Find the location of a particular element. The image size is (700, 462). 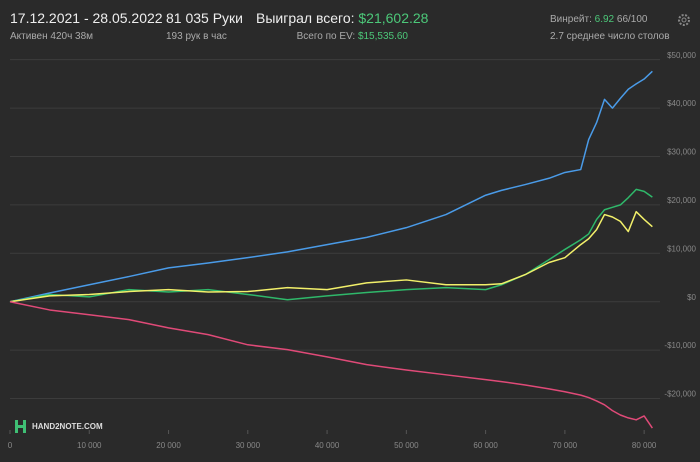

hands-per-hour: 193 рук в час is located at coordinates (196, 36).